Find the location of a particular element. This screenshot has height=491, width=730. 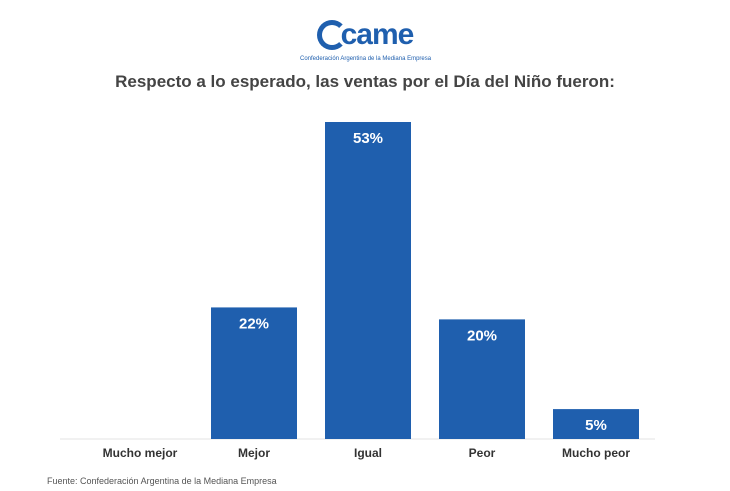

data-label-peor: 20% is located at coordinates (482, 335).